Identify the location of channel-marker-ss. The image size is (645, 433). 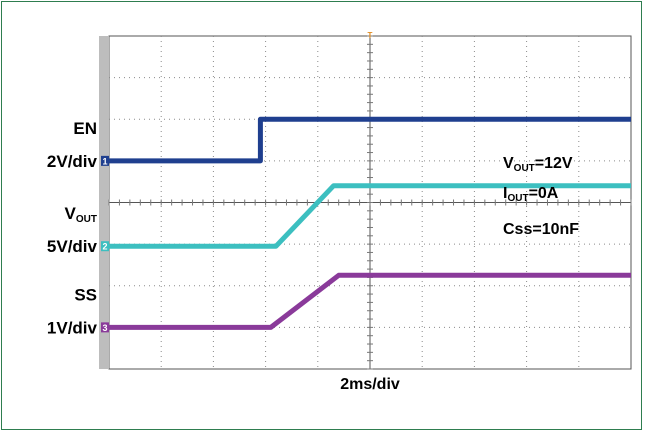
(105, 327).